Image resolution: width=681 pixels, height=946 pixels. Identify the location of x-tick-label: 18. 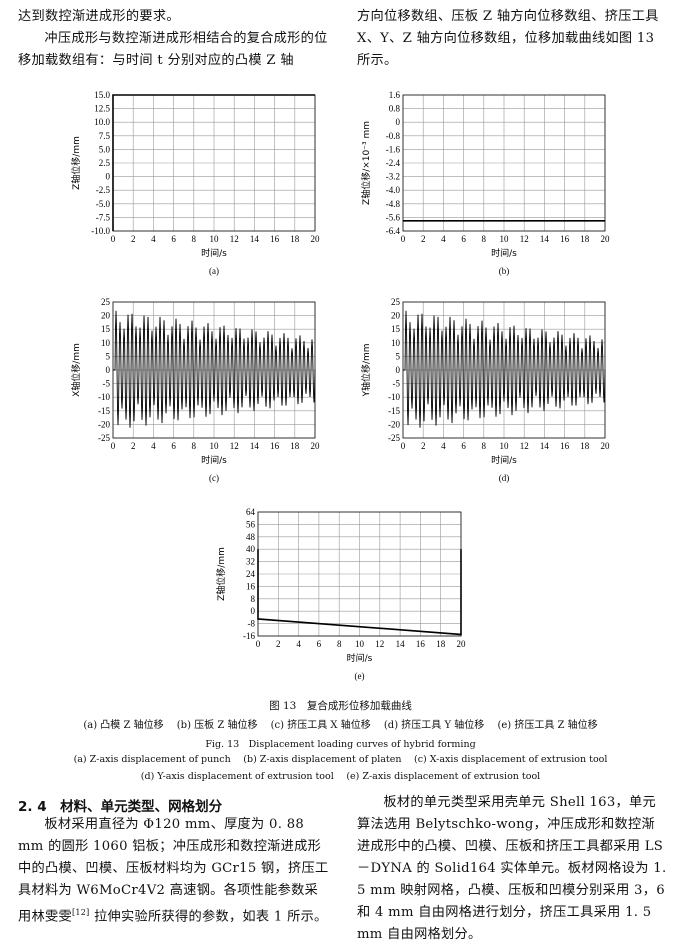
(295, 239).